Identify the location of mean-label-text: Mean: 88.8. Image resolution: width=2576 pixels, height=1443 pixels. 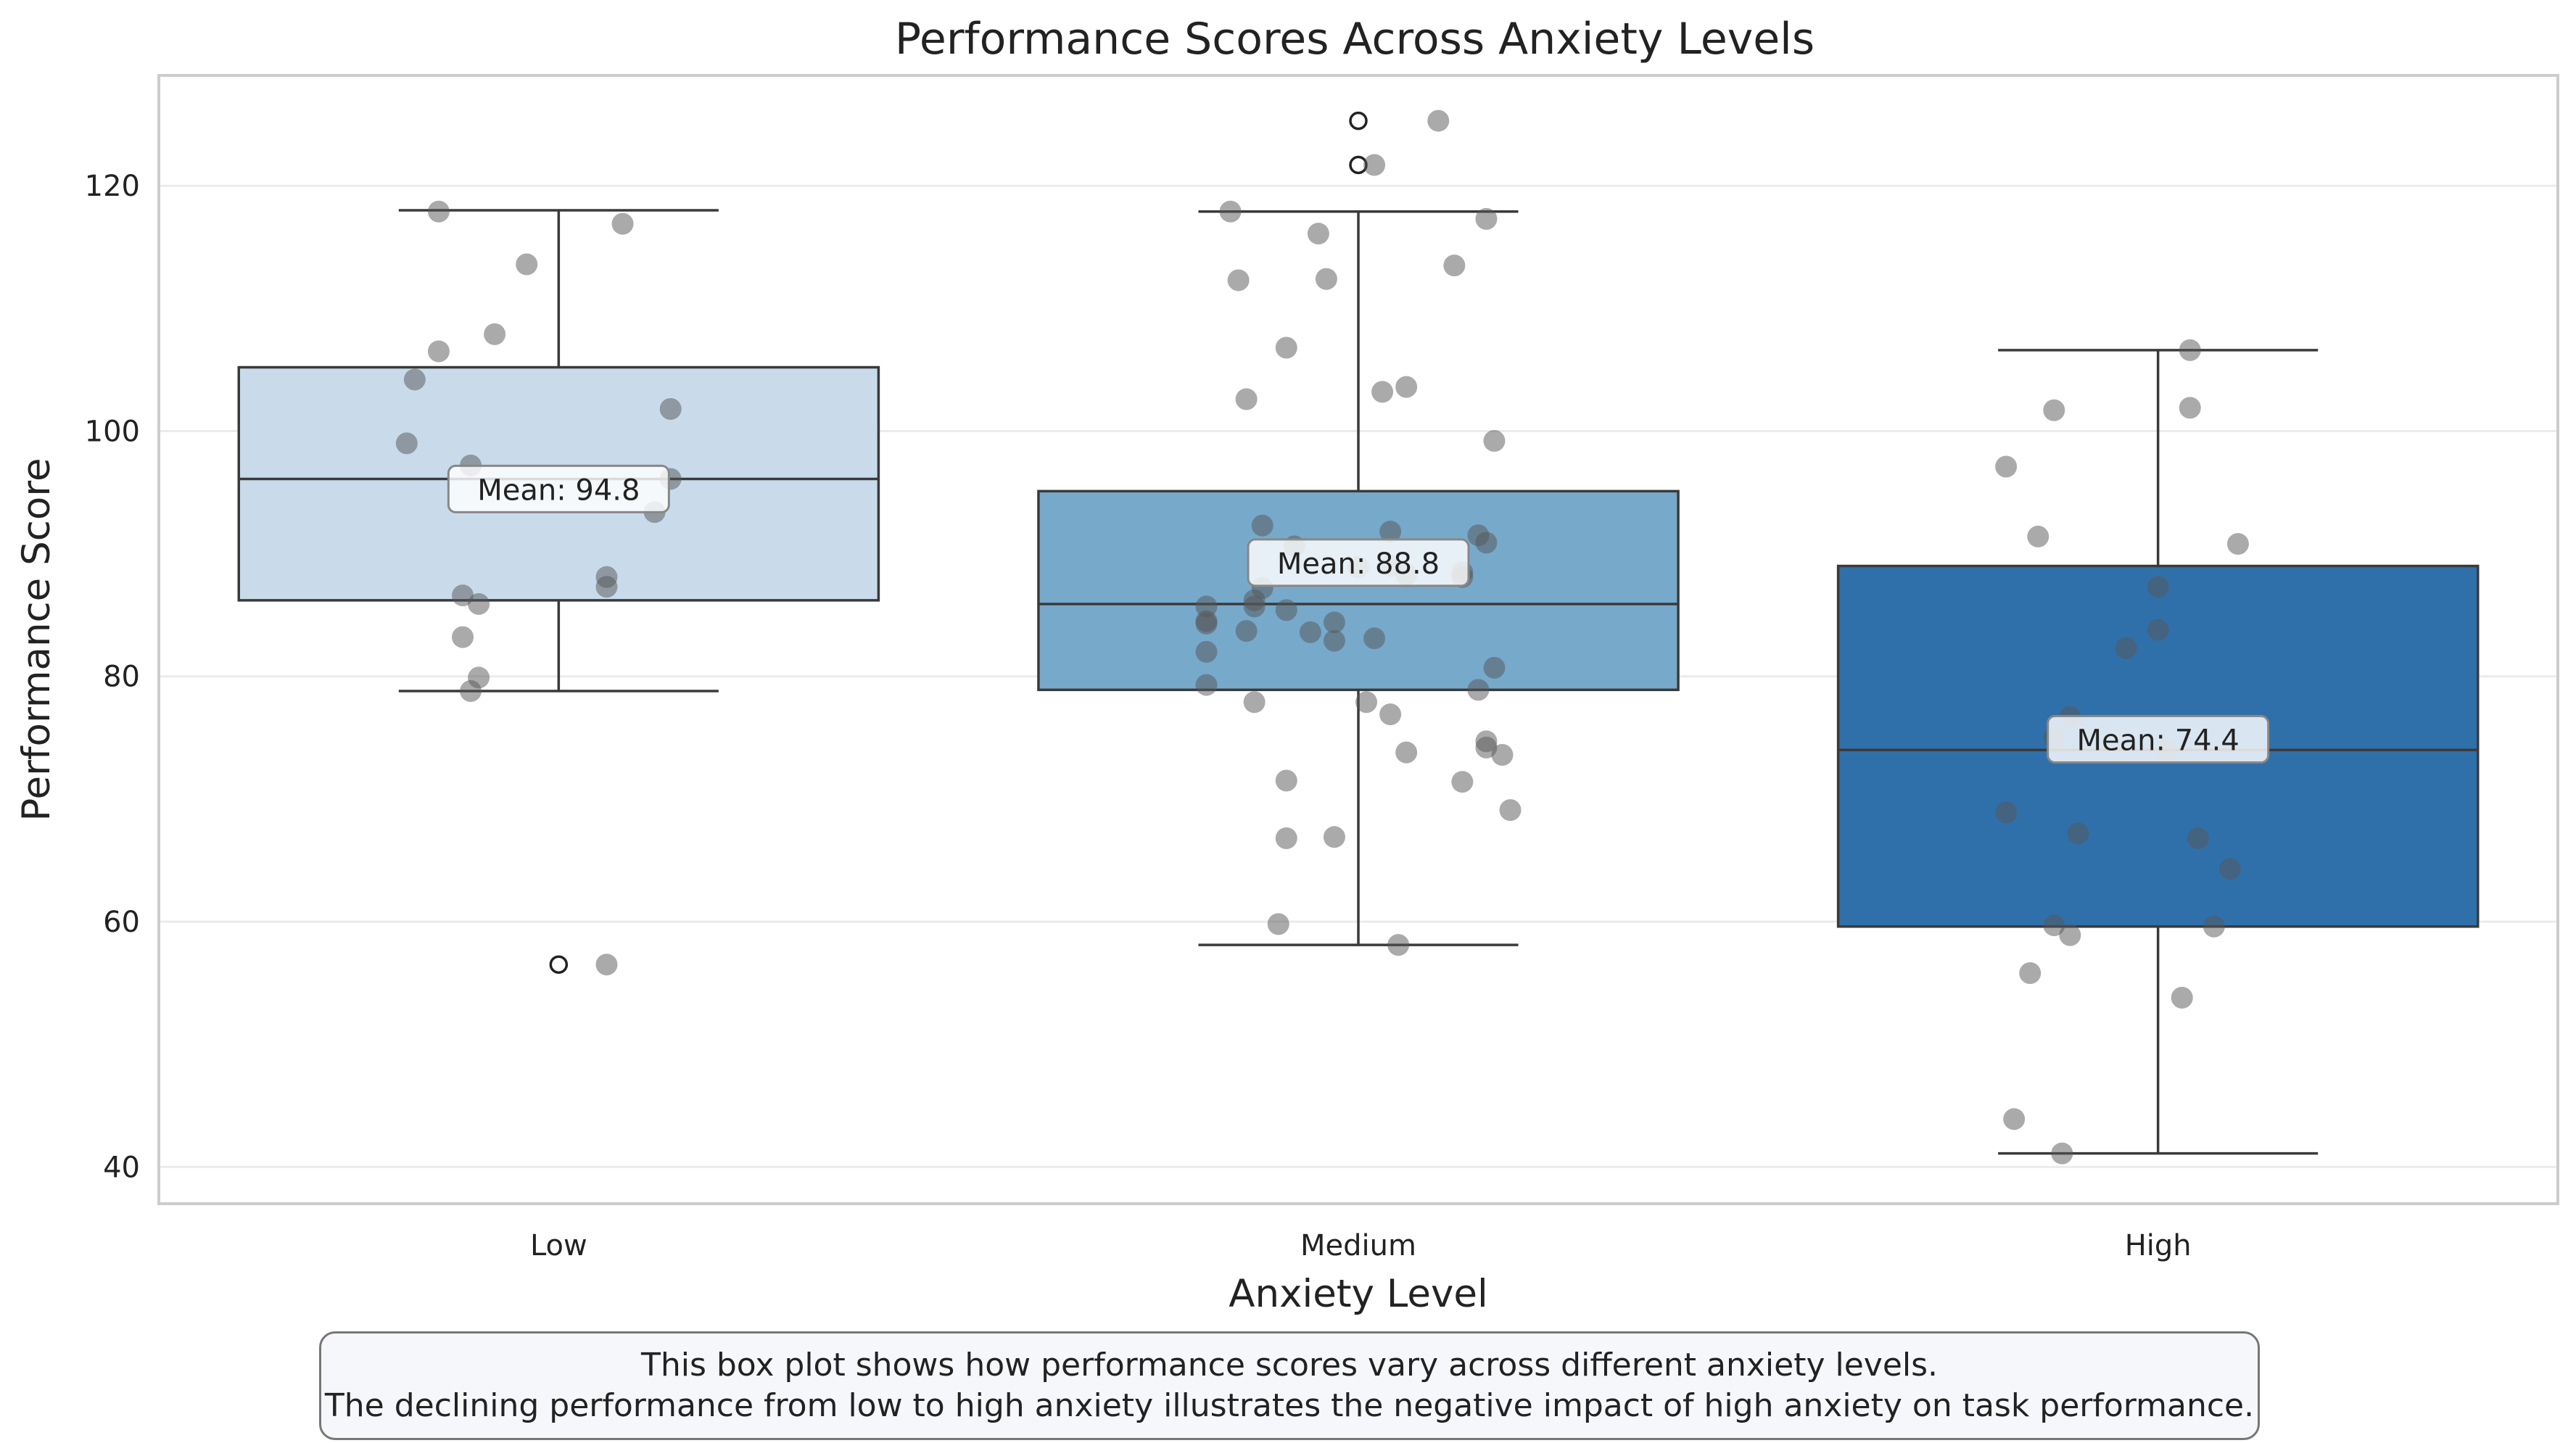
(1358, 564).